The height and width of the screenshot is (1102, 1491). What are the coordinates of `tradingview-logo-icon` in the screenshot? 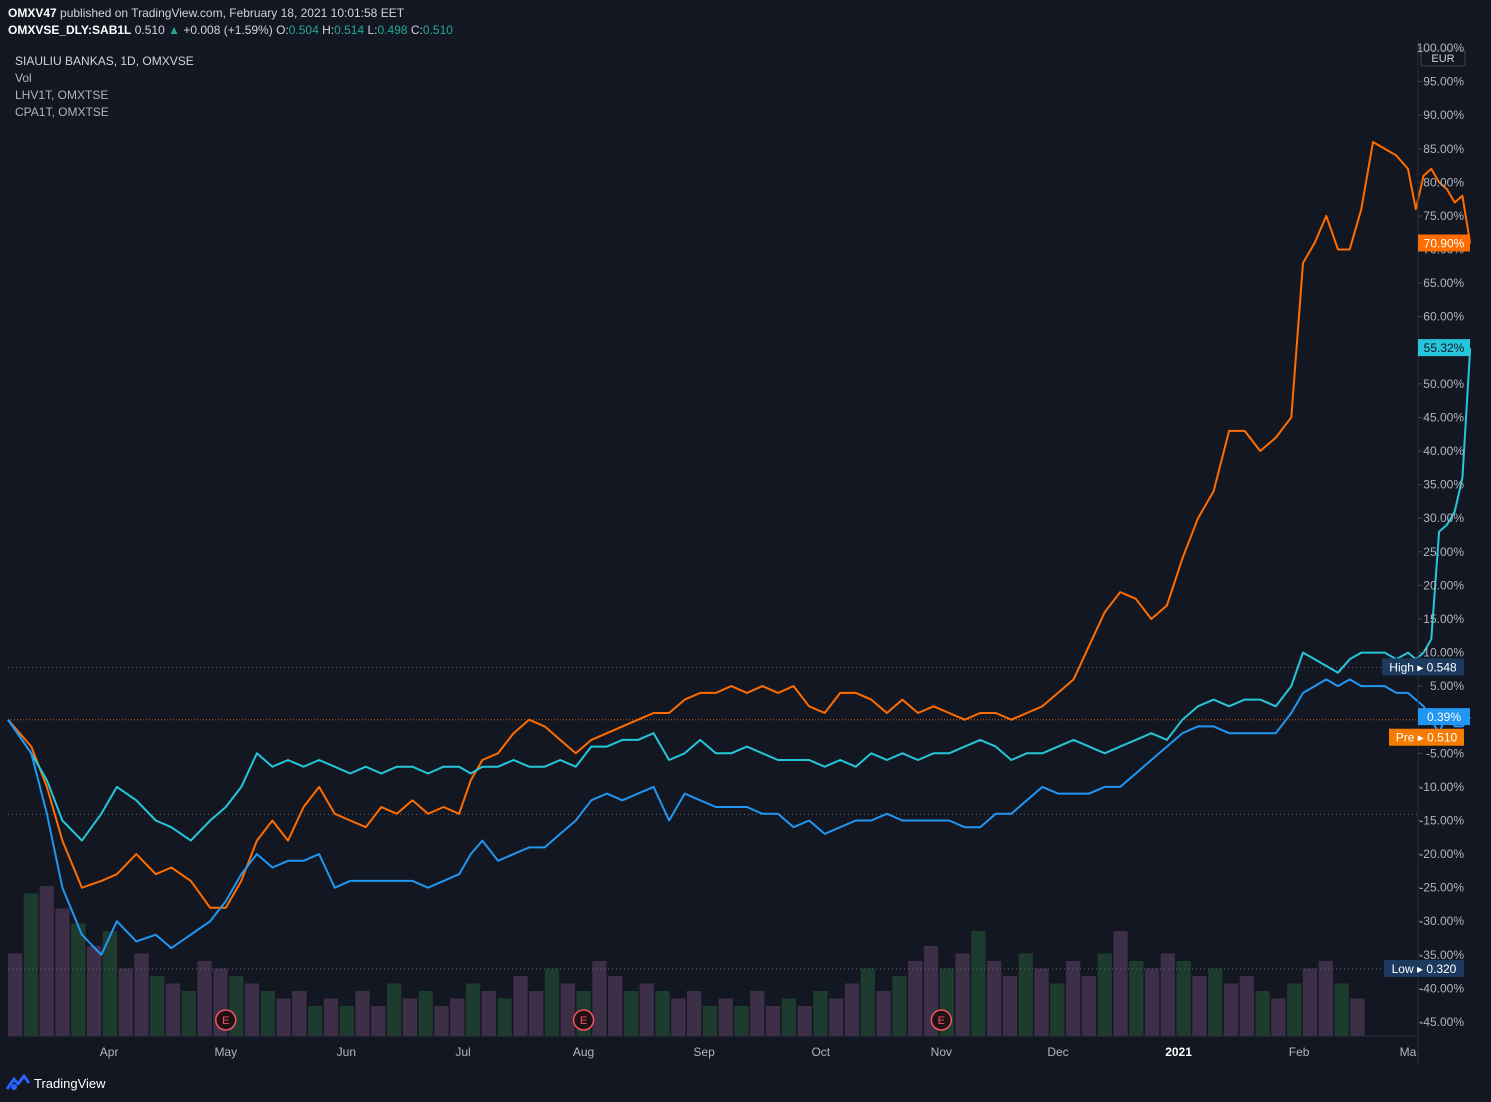 It's located at (18, 1082).